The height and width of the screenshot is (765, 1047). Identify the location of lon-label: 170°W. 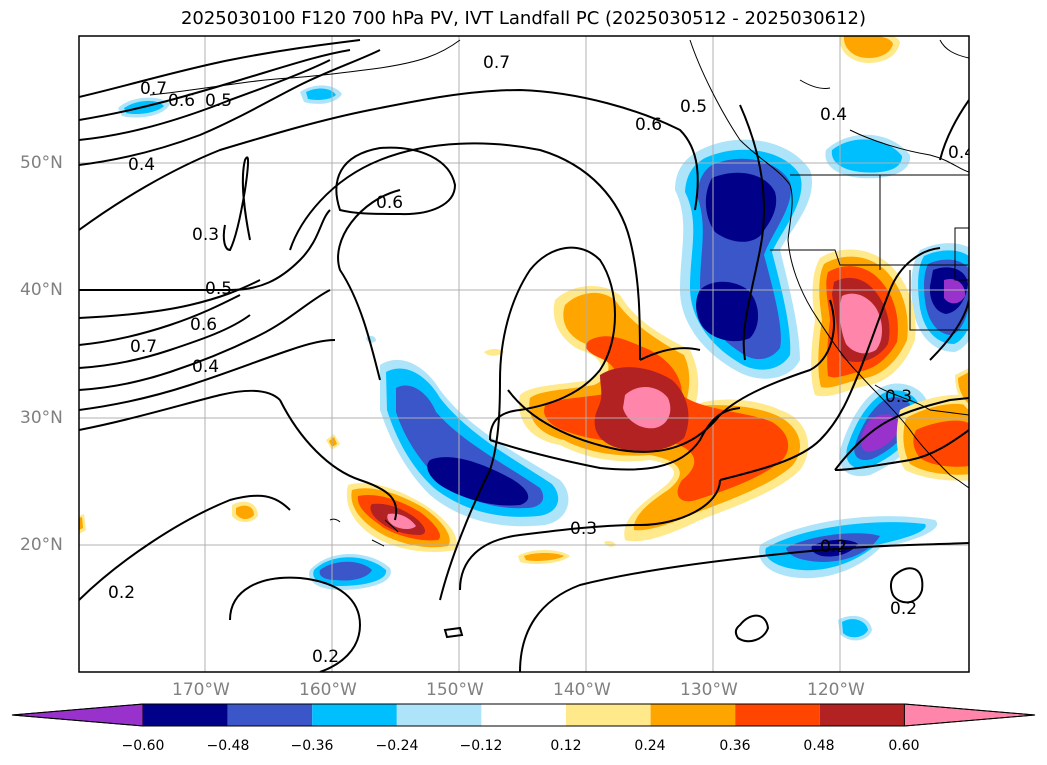
(201, 690).